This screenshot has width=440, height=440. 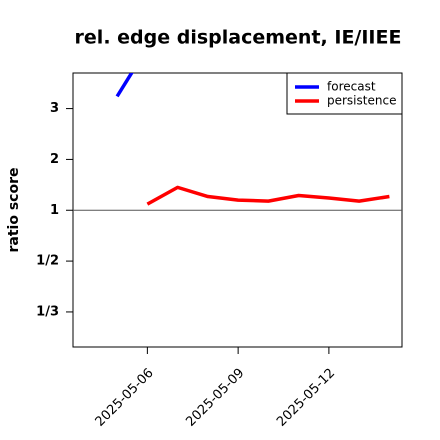 What do you see at coordinates (54, 159) in the screenshot?
I see `y-tick-label: 2` at bounding box center [54, 159].